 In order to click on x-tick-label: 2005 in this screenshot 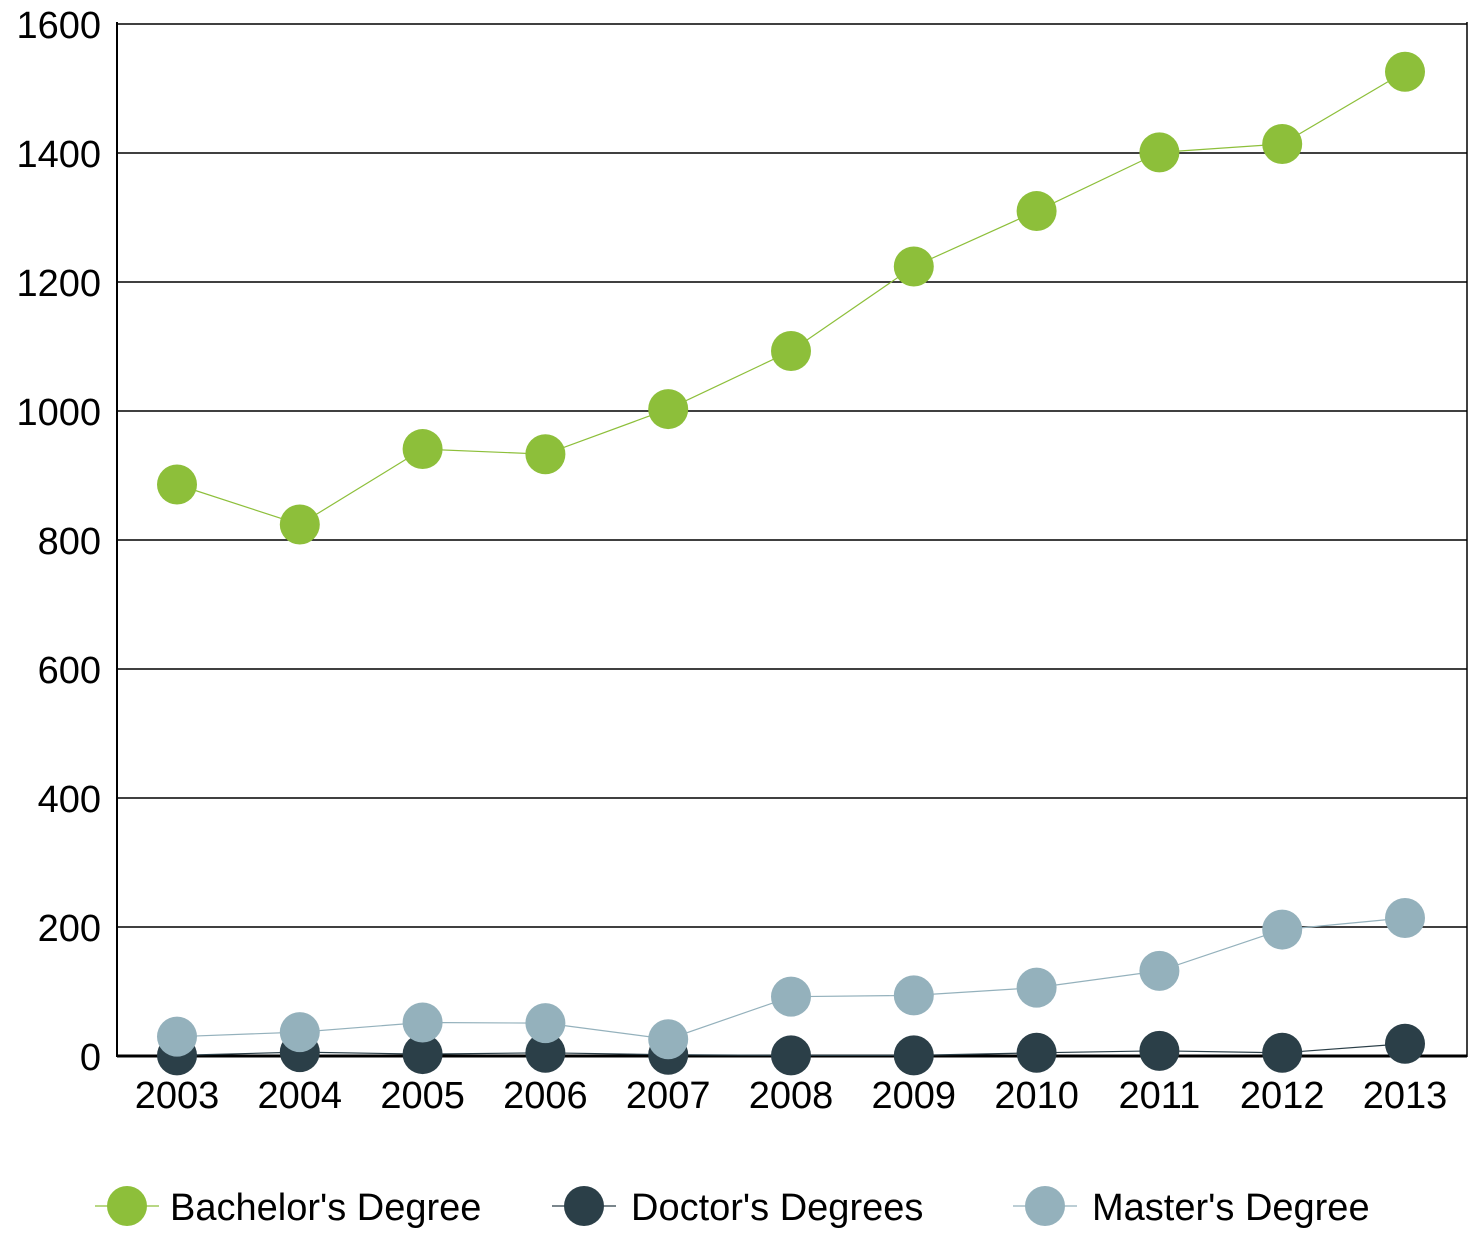, I will do `click(422, 1096)`.